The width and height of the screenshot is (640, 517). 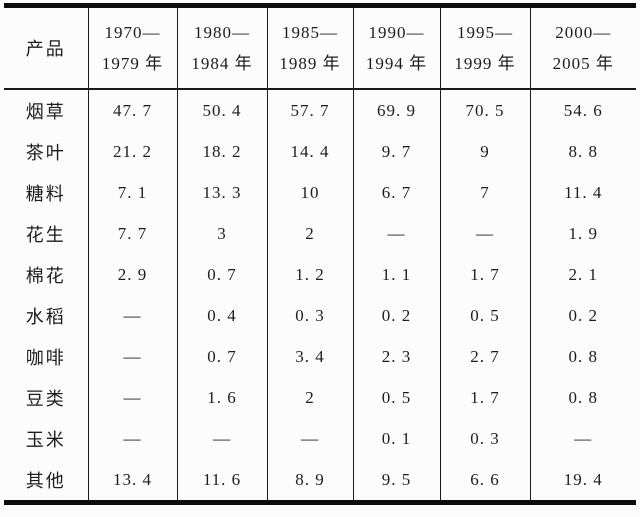 I want to click on table-row: 烟草 47. 7 50. 4 57. 7 69. 9 70. 5 54. 6, so click(x=320, y=110).